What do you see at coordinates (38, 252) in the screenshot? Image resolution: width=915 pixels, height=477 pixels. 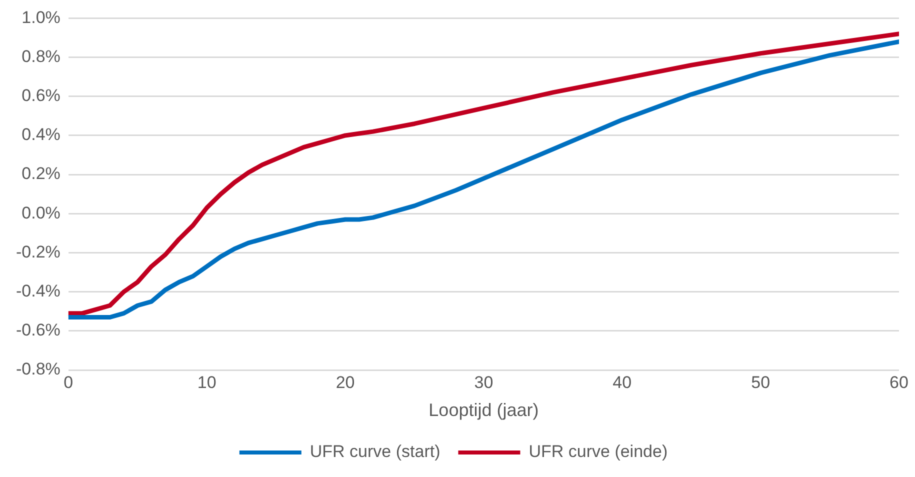 I see `y-tick-label: -0.2%` at bounding box center [38, 252].